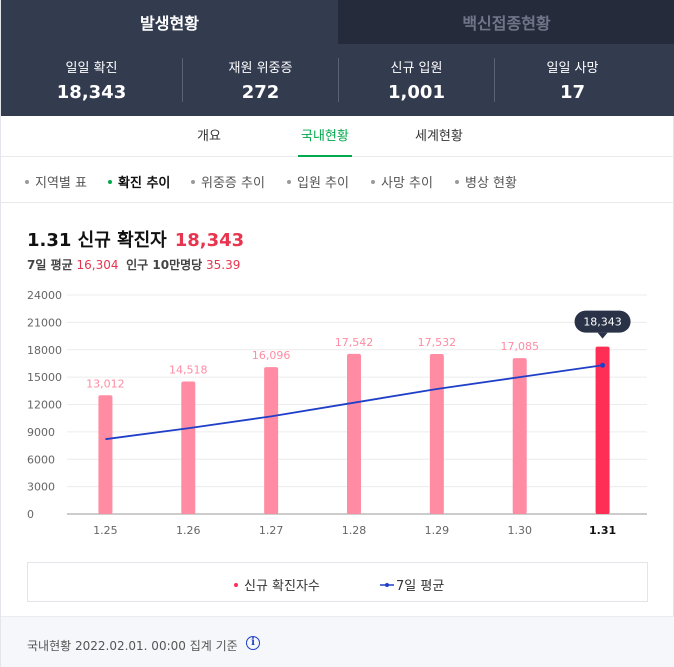 Image resolution: width=674 pixels, height=667 pixels. What do you see at coordinates (337, 582) in the screenshot?
I see `chart-legend: 신규 확진자수 7일 평균` at bounding box center [337, 582].